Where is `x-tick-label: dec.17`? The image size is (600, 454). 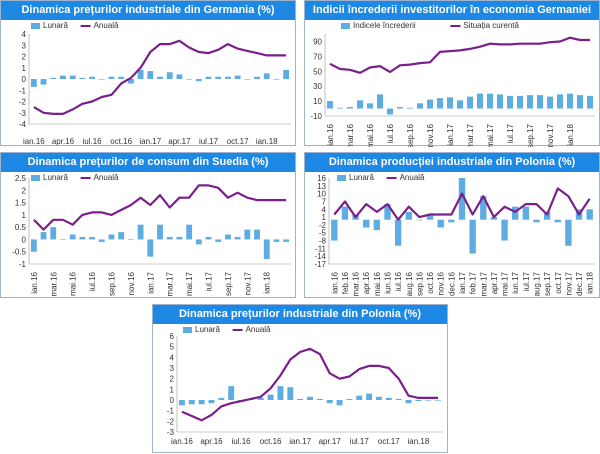
x-tick-label: dec.17 is located at coordinates (579, 283).